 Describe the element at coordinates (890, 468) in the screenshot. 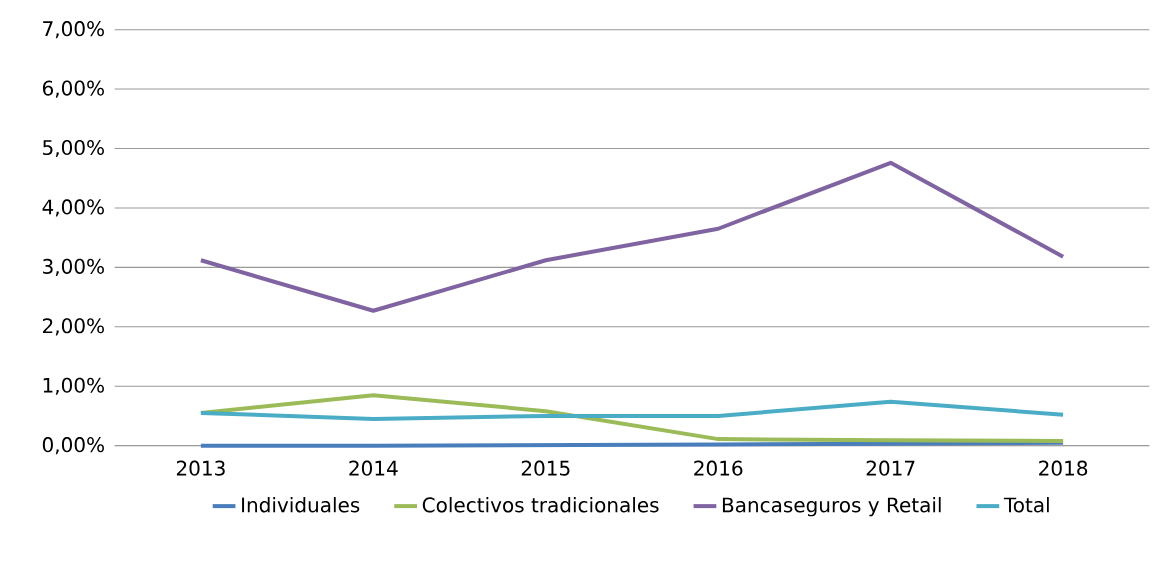

I see `x-tick-label: 2017` at that location.